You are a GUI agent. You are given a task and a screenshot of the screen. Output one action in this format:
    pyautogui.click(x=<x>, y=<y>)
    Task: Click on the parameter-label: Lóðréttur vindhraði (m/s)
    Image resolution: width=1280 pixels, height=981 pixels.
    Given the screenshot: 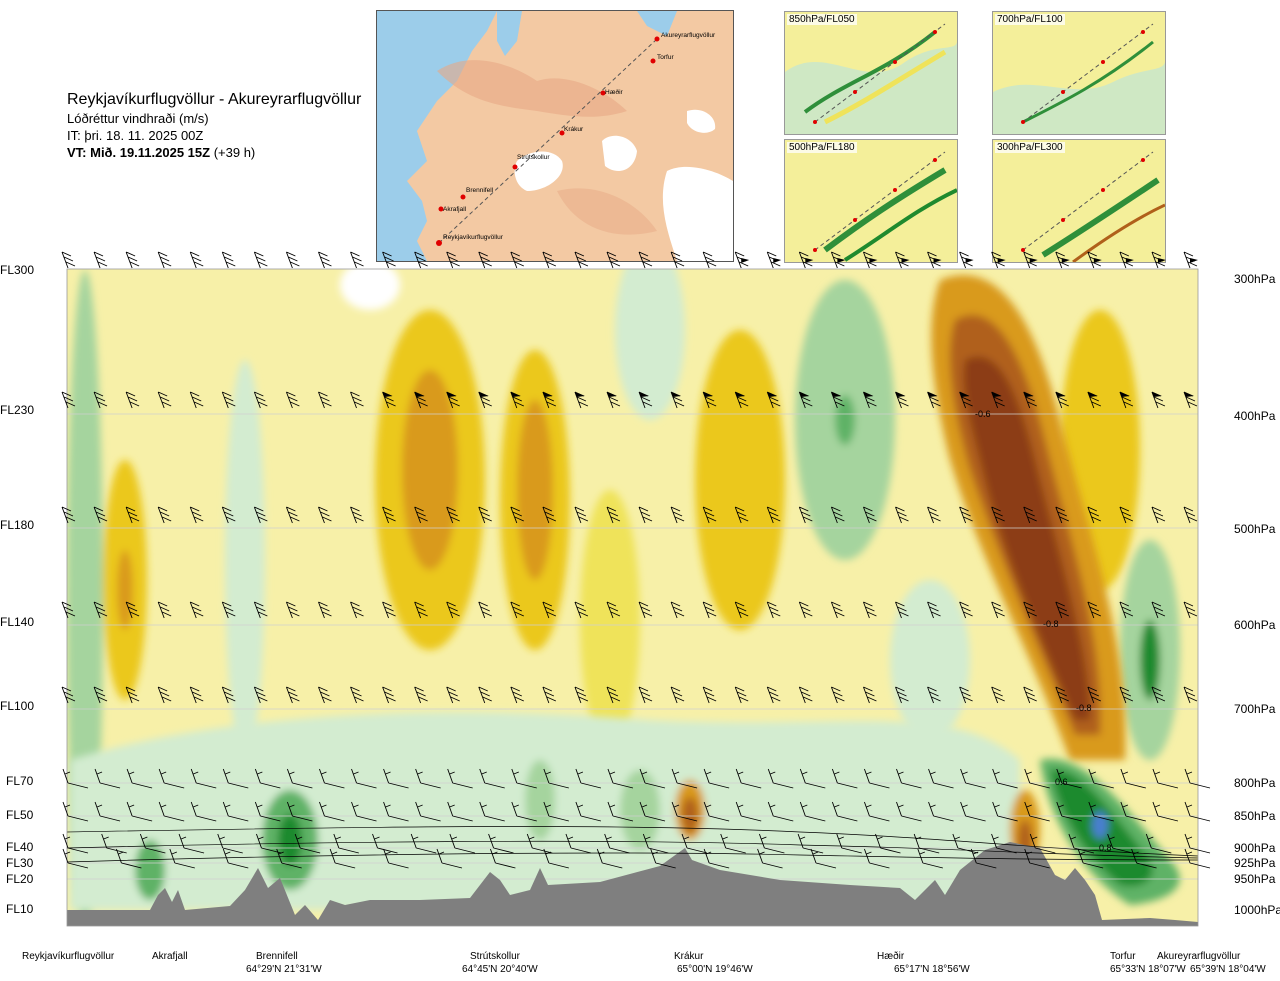 What is the action you would take?
    pyautogui.click(x=138, y=118)
    